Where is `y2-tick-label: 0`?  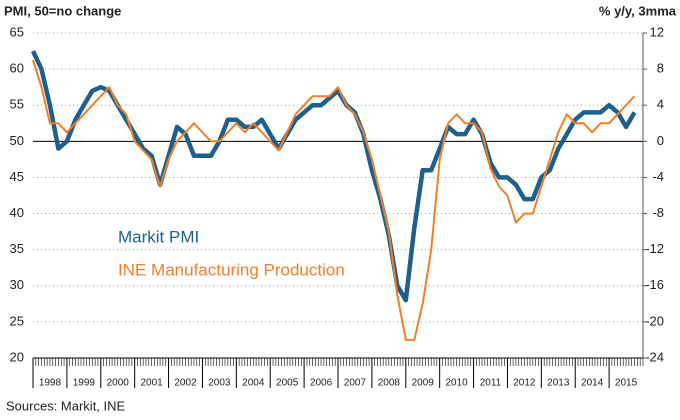
y2-tick-label: 0 is located at coordinates (660, 140).